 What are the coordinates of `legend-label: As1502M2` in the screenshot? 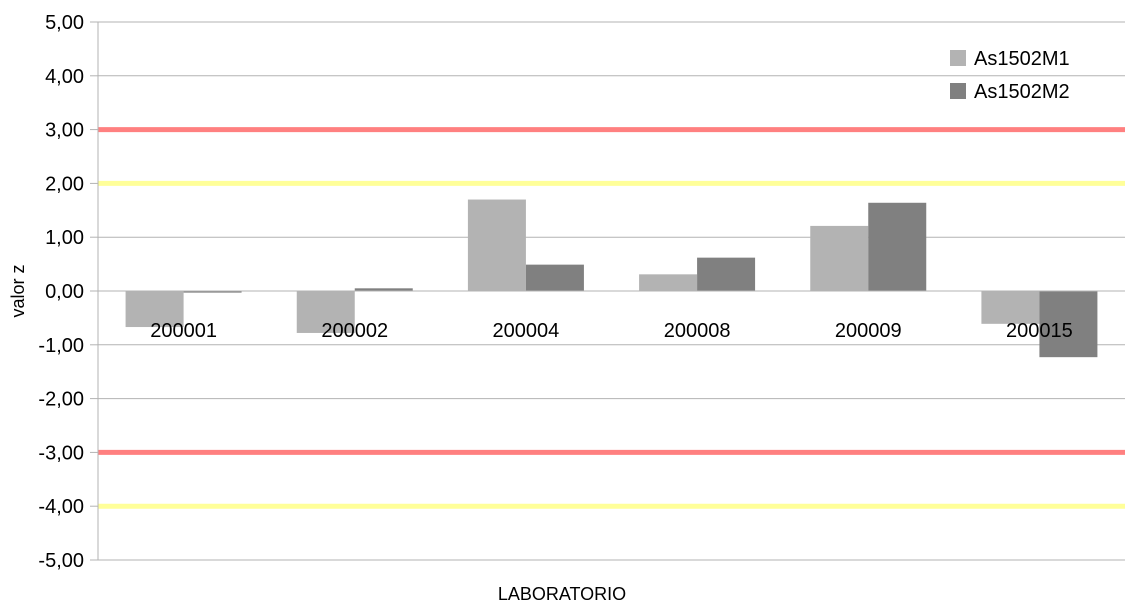 It's located at (1022, 92).